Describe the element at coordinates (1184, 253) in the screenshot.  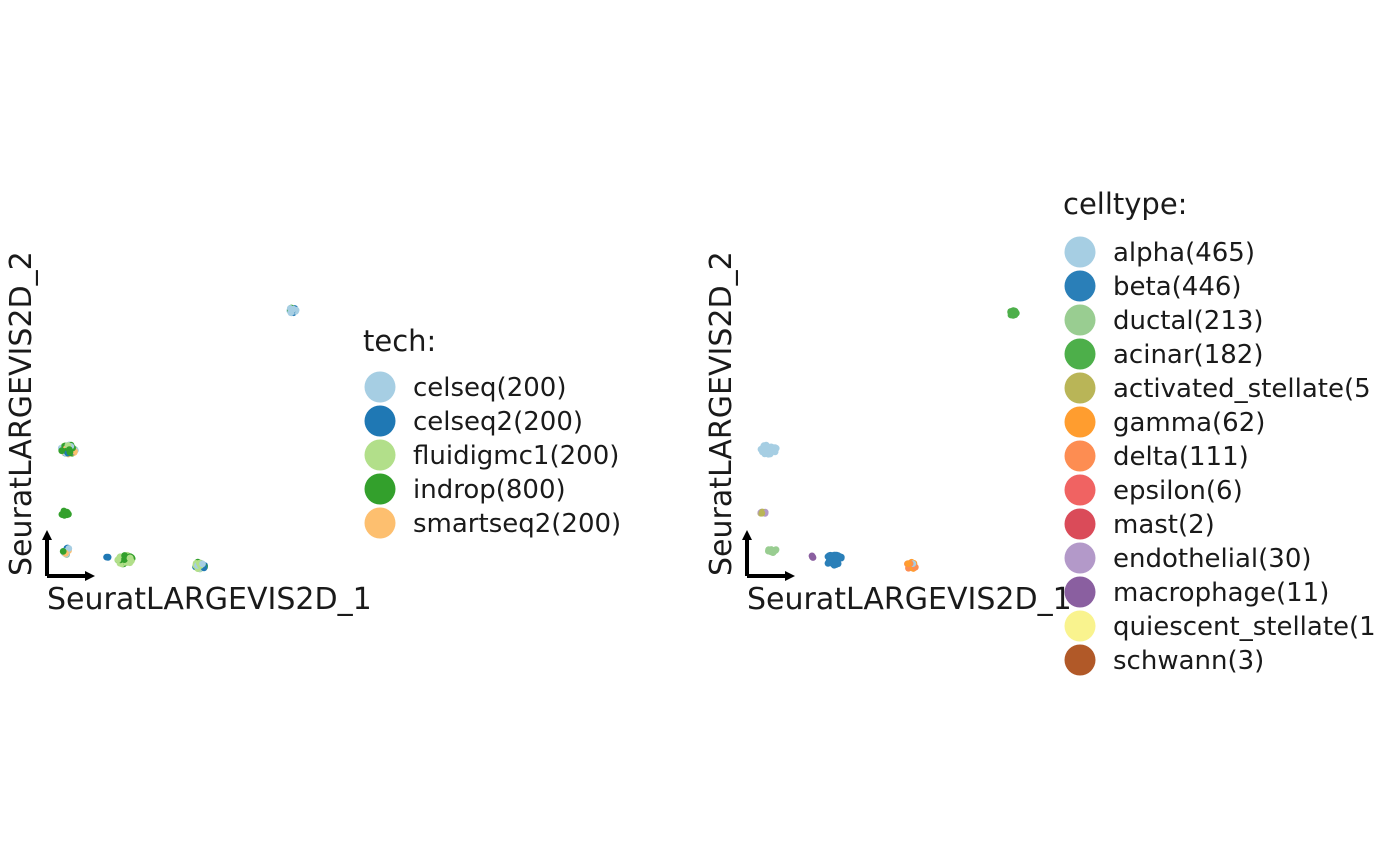
I see `legend-label: alpha(465)` at that location.